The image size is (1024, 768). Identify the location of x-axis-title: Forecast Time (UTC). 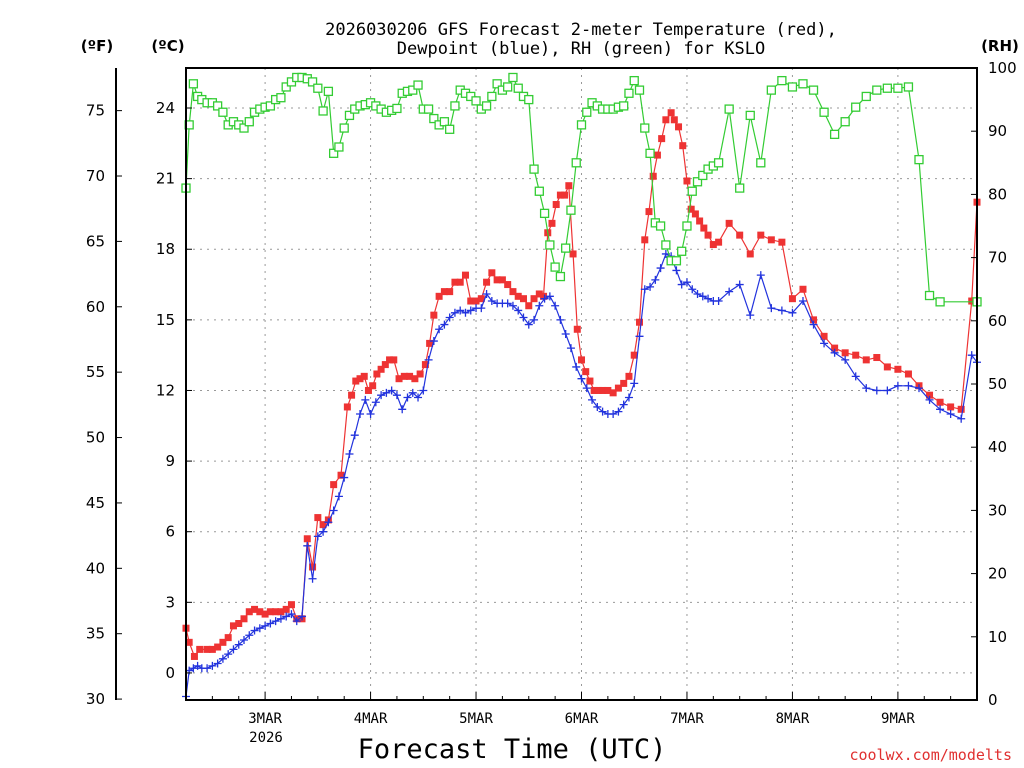
(512, 749).